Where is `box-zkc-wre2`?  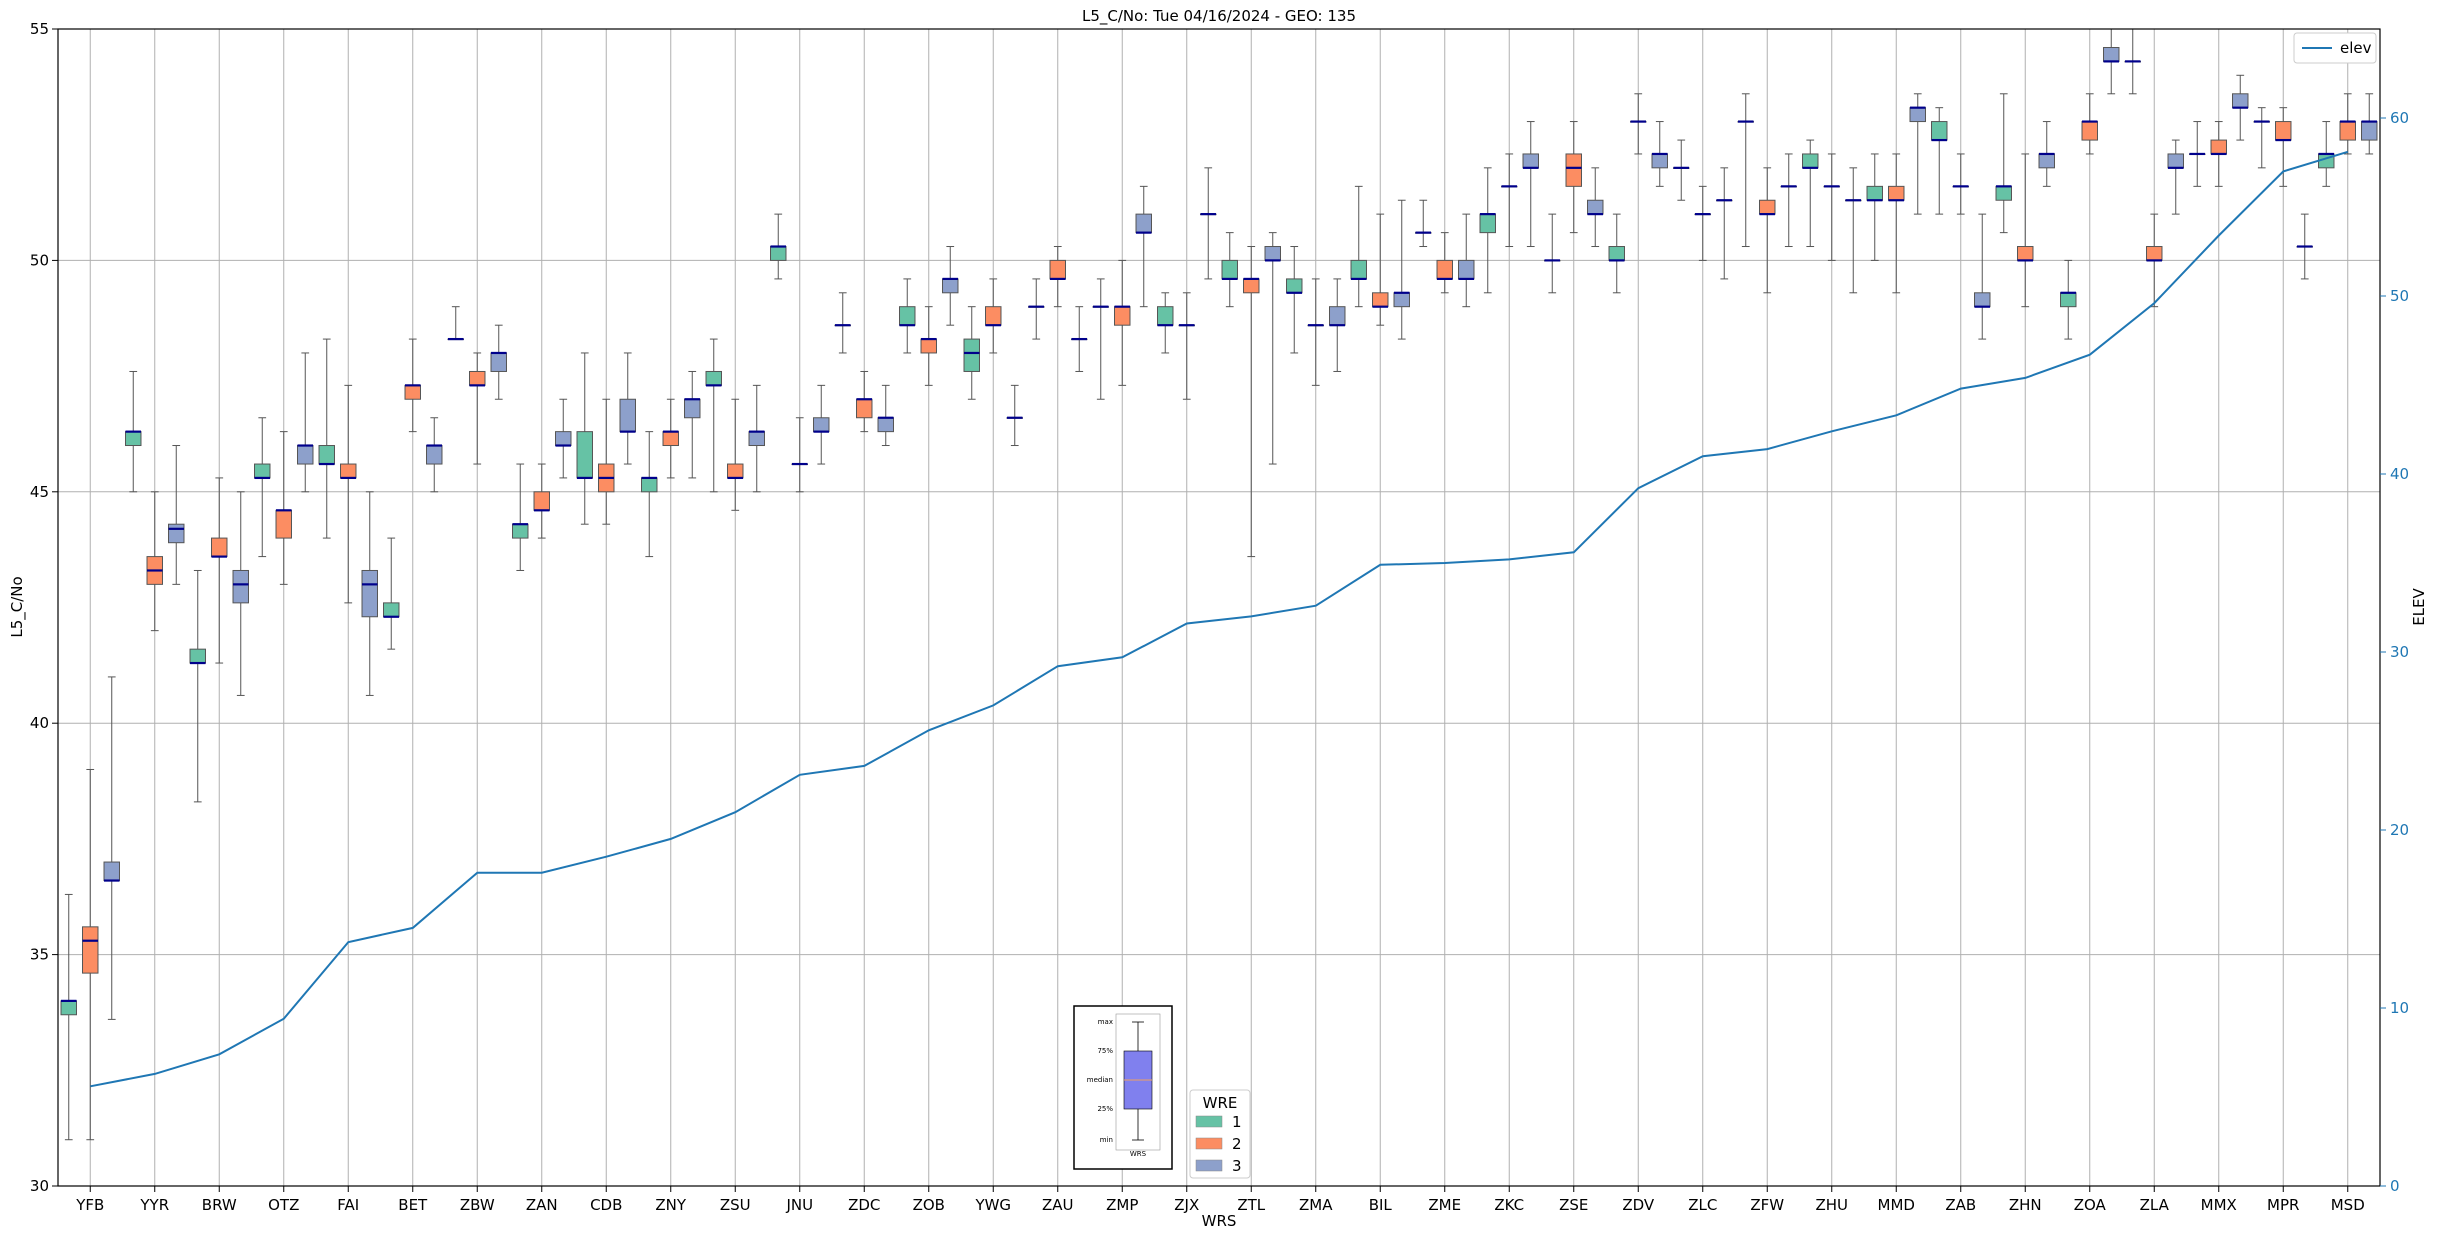 box-zkc-wre2 is located at coordinates (1509, 200).